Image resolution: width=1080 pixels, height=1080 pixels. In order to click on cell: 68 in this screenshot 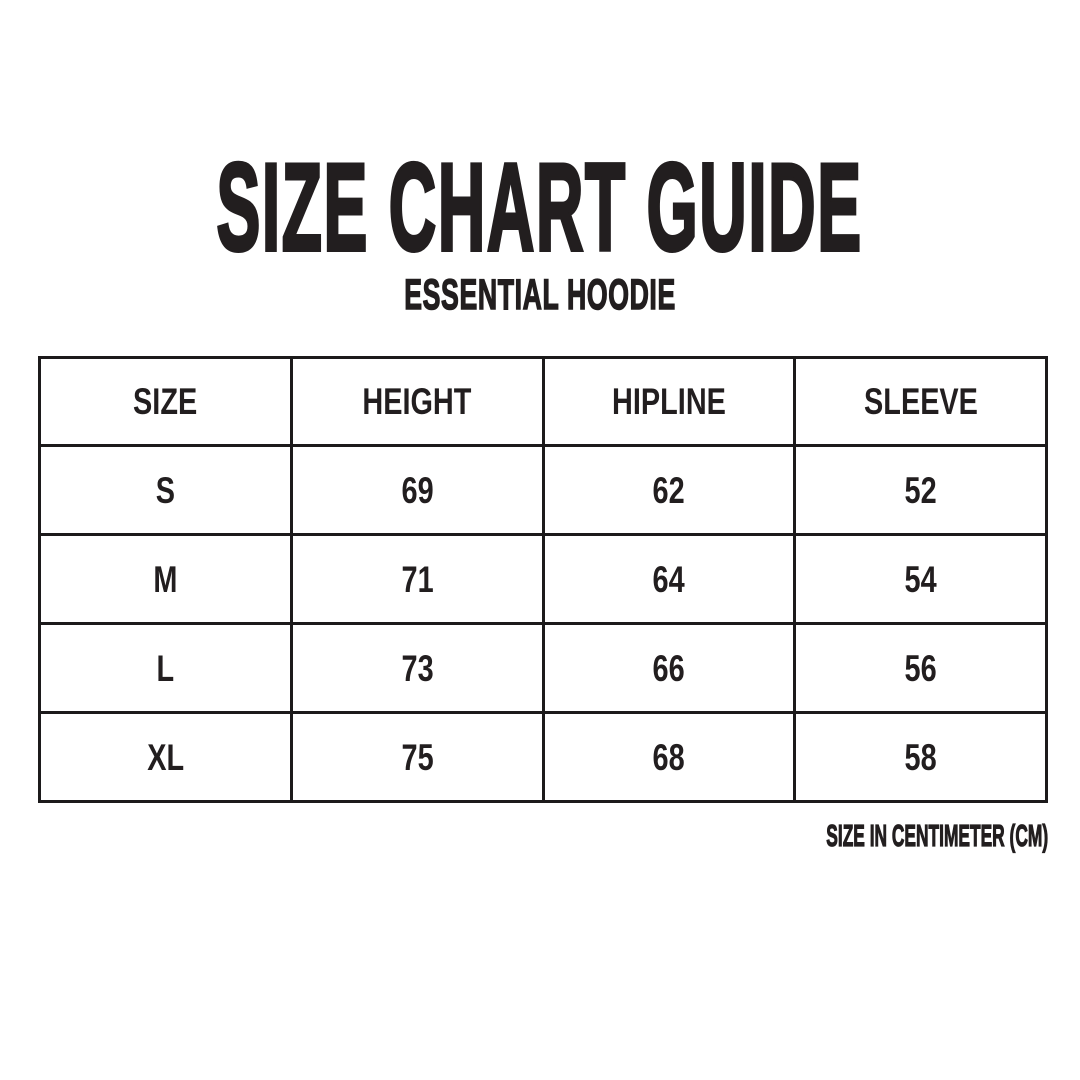, I will do `click(669, 757)`.